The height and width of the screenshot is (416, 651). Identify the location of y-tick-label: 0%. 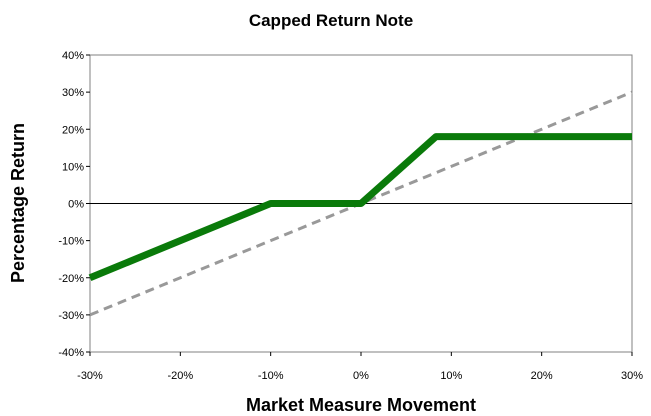
(76, 205).